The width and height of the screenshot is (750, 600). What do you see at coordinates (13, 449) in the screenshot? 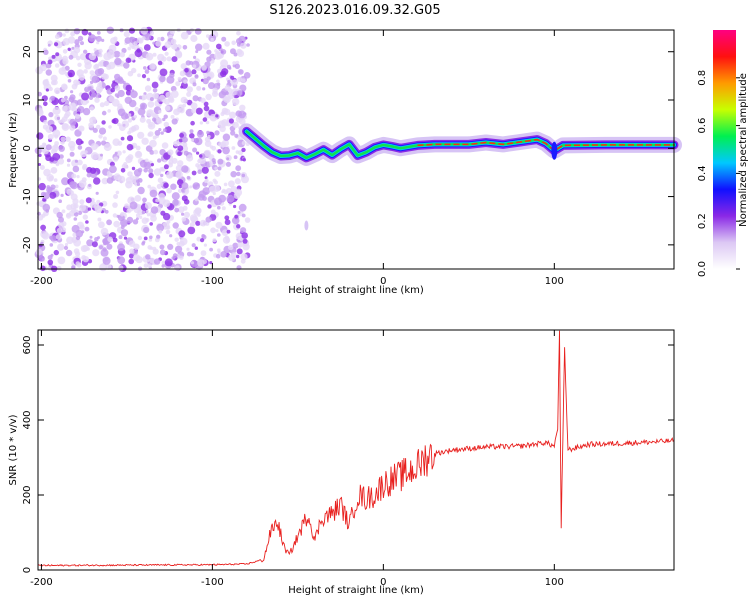
I see `snr-y-label: SNR (10 * v/v)` at bounding box center [13, 449].